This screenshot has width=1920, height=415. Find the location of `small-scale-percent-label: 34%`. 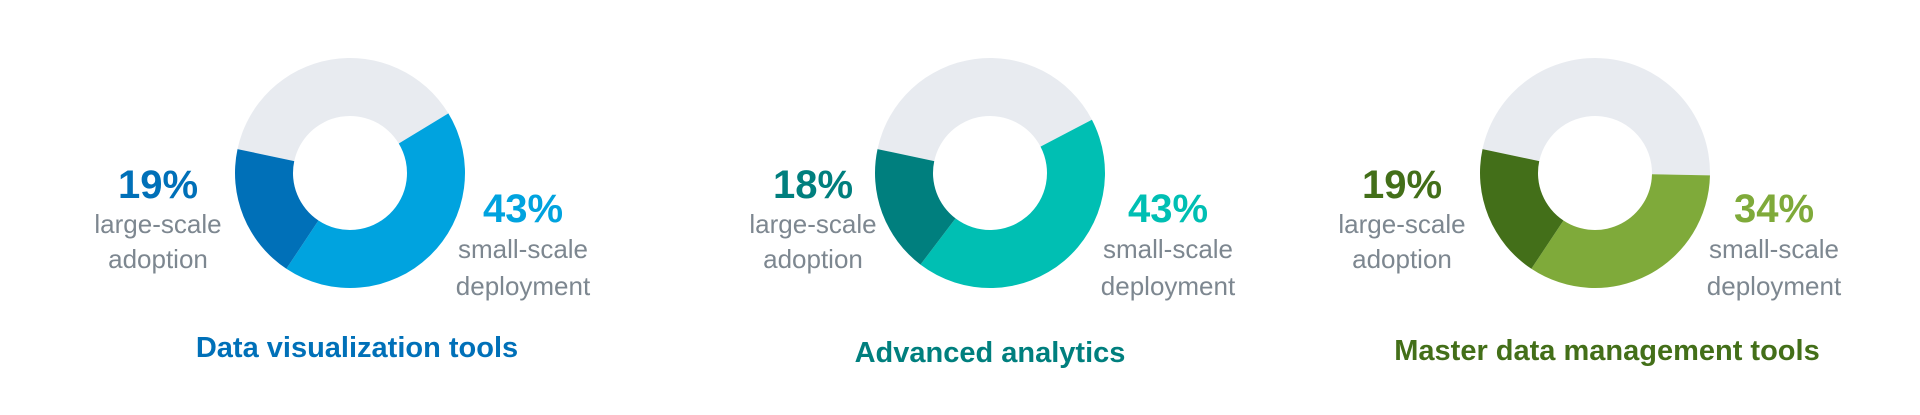

small-scale-percent-label: 34% is located at coordinates (1774, 209).